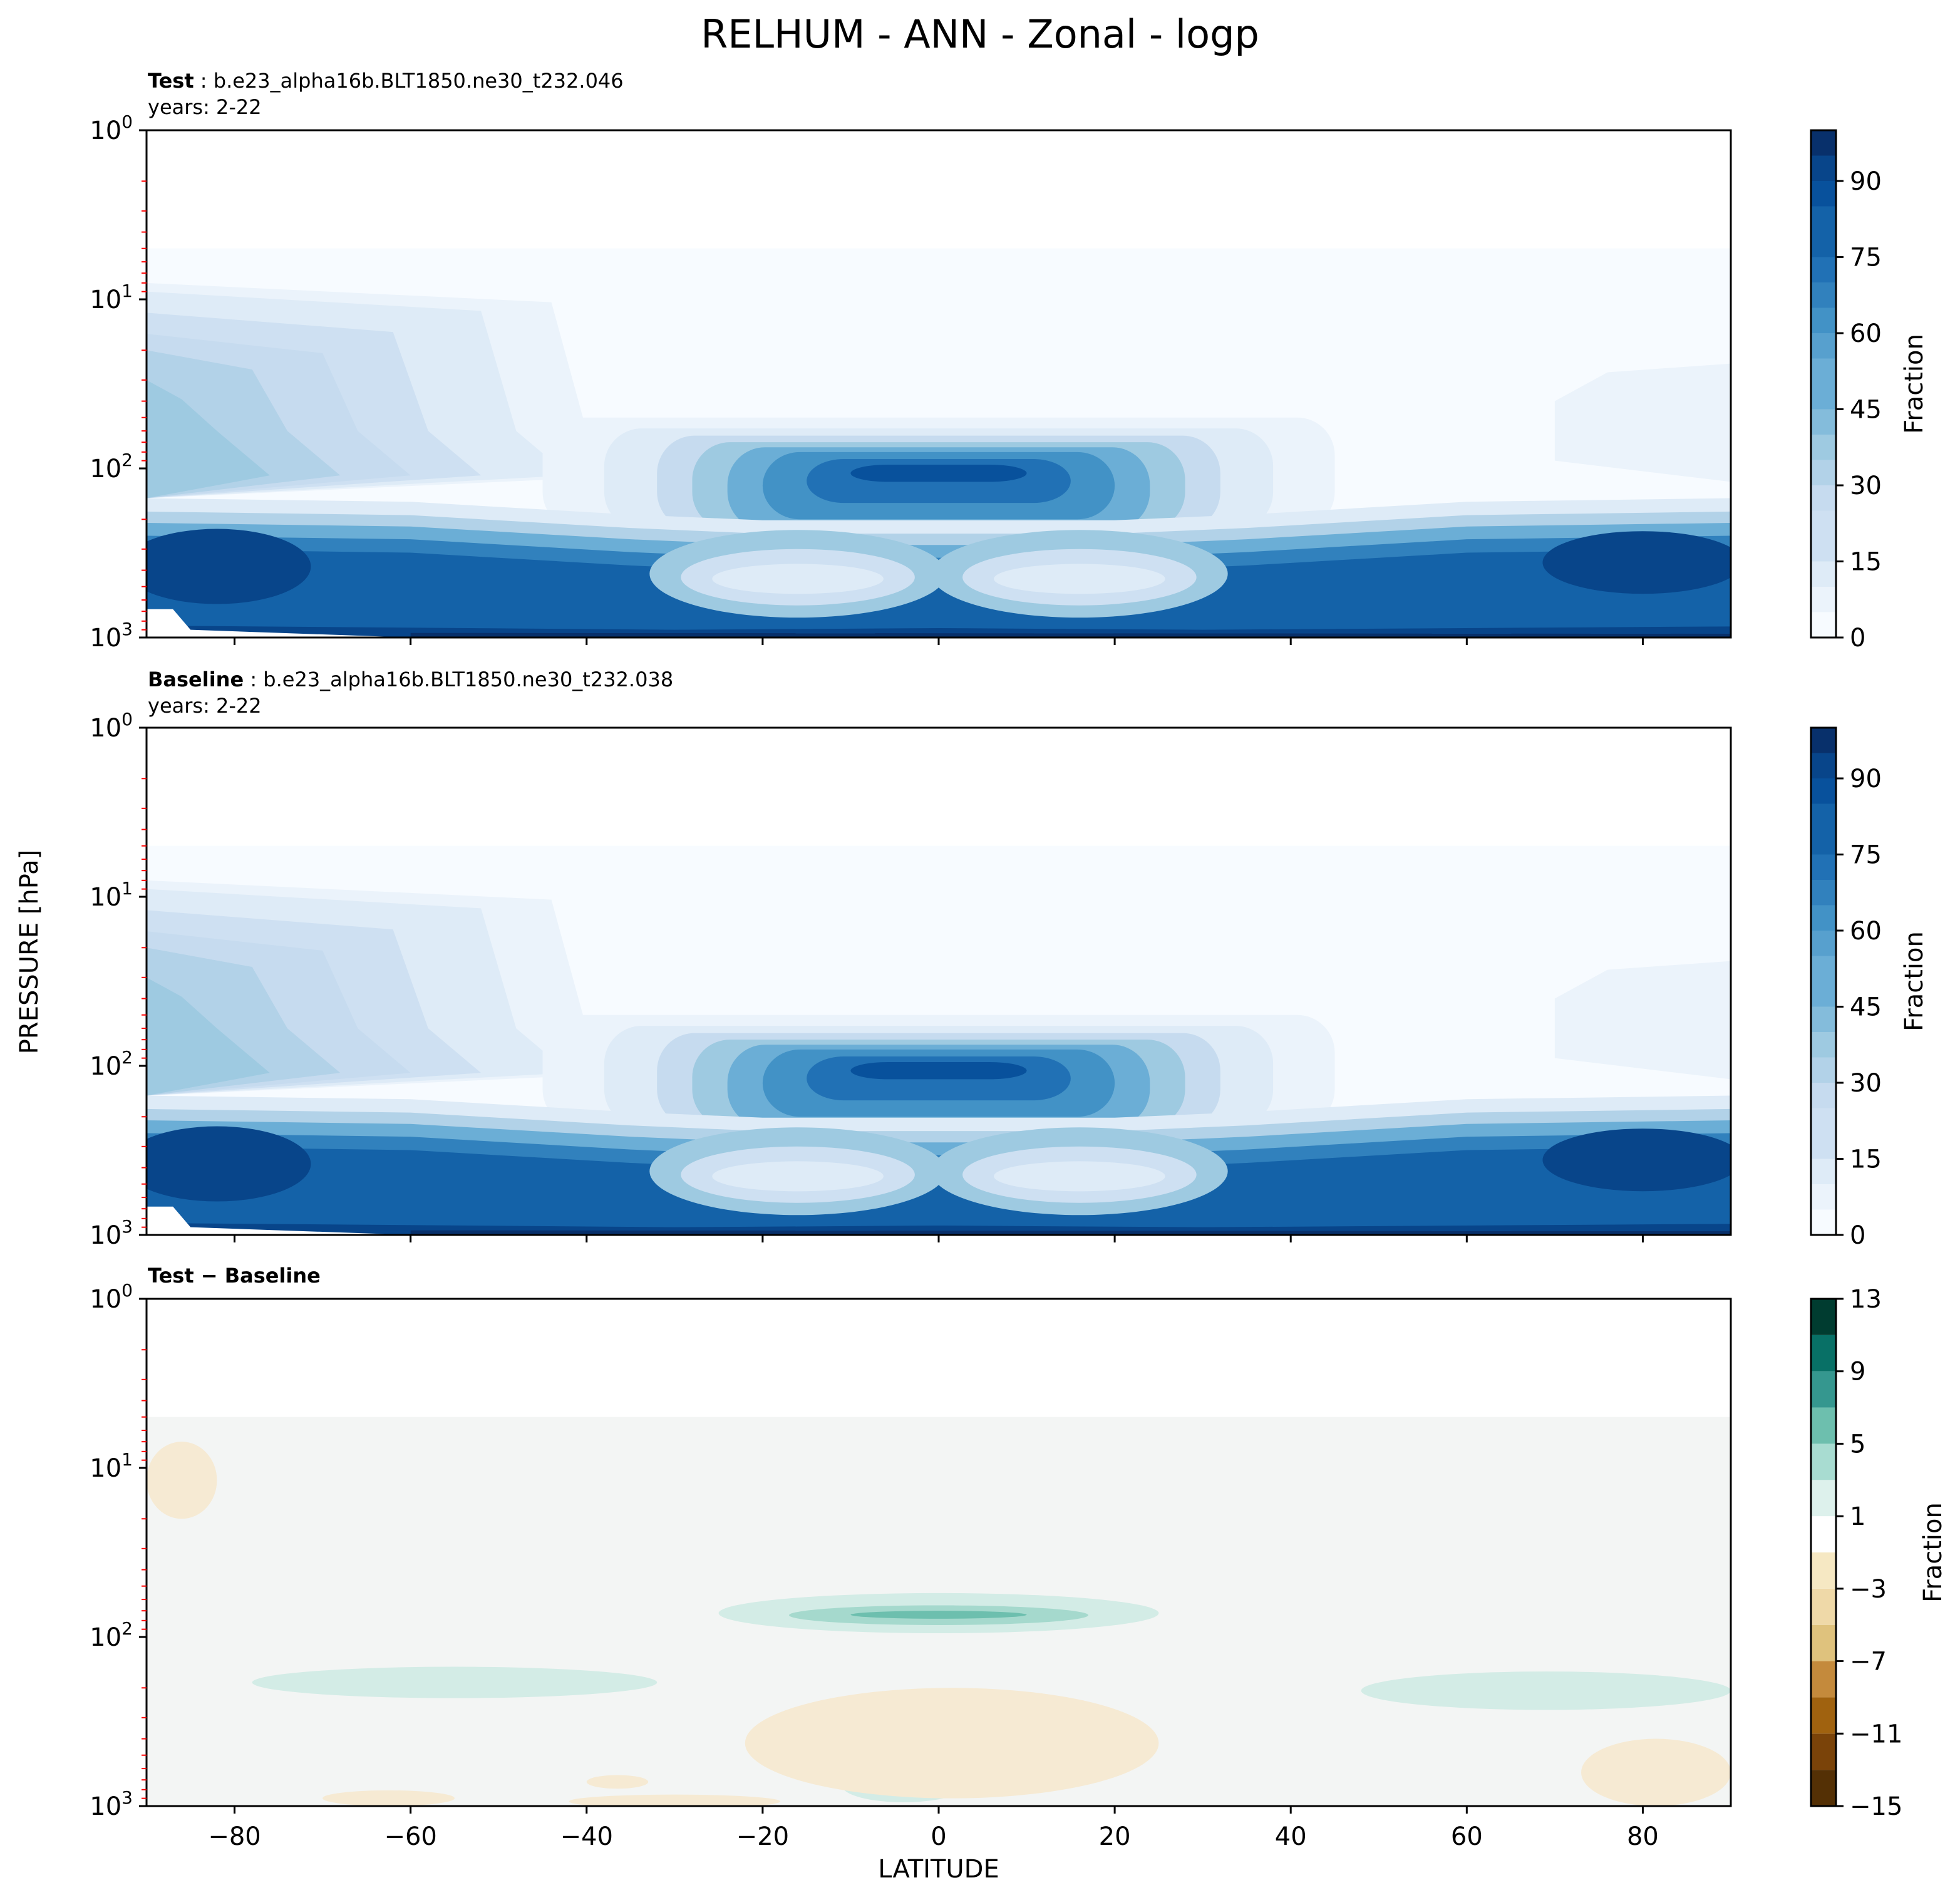  What do you see at coordinates (1291, 1836) in the screenshot?
I see `x-tick-label: 40` at bounding box center [1291, 1836].